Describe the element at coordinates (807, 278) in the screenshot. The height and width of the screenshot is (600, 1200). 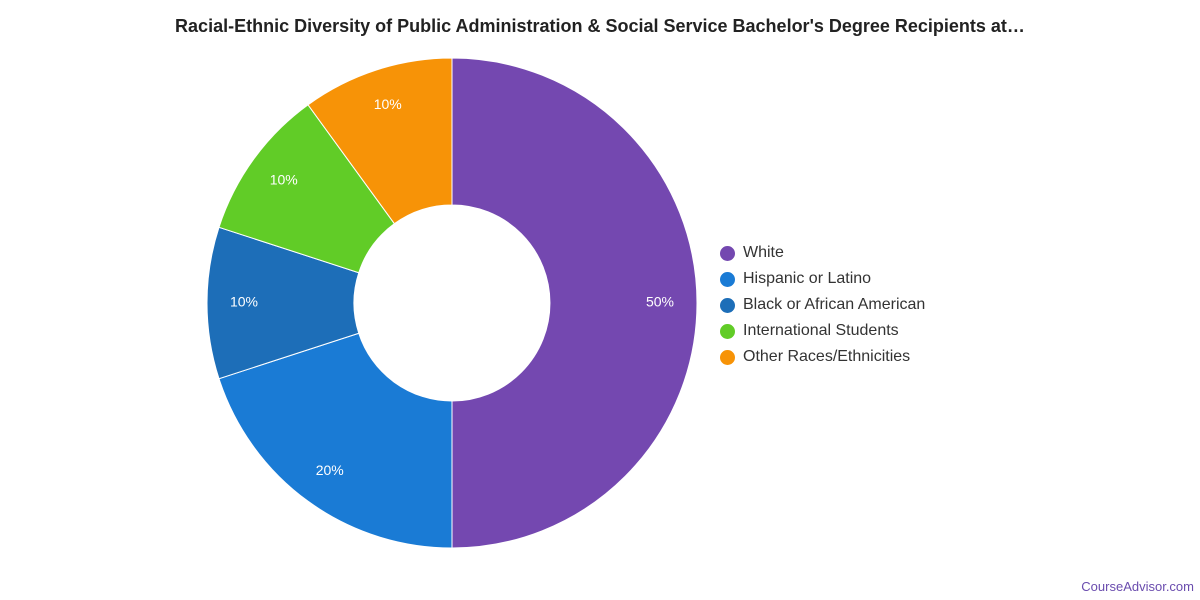
I see `legend-label: Hispanic or Latino` at that location.